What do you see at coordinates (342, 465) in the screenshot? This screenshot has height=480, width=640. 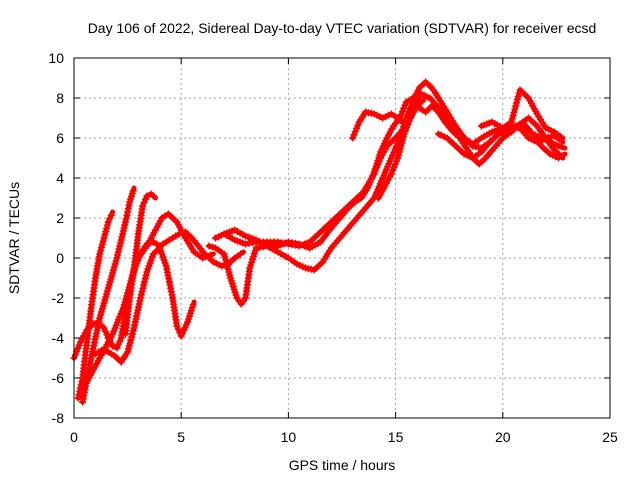 I see `x-axis-label: GPS time / hours` at bounding box center [342, 465].